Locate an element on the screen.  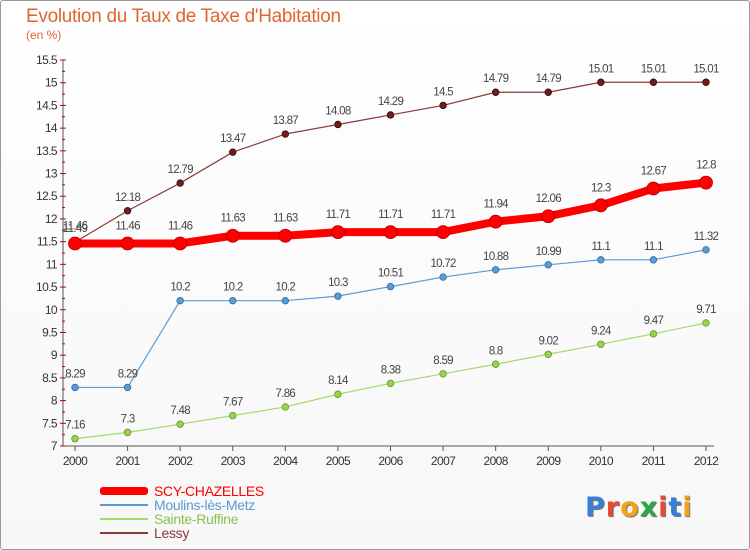
data-label-lessy: 13.87 is located at coordinates (286, 121).